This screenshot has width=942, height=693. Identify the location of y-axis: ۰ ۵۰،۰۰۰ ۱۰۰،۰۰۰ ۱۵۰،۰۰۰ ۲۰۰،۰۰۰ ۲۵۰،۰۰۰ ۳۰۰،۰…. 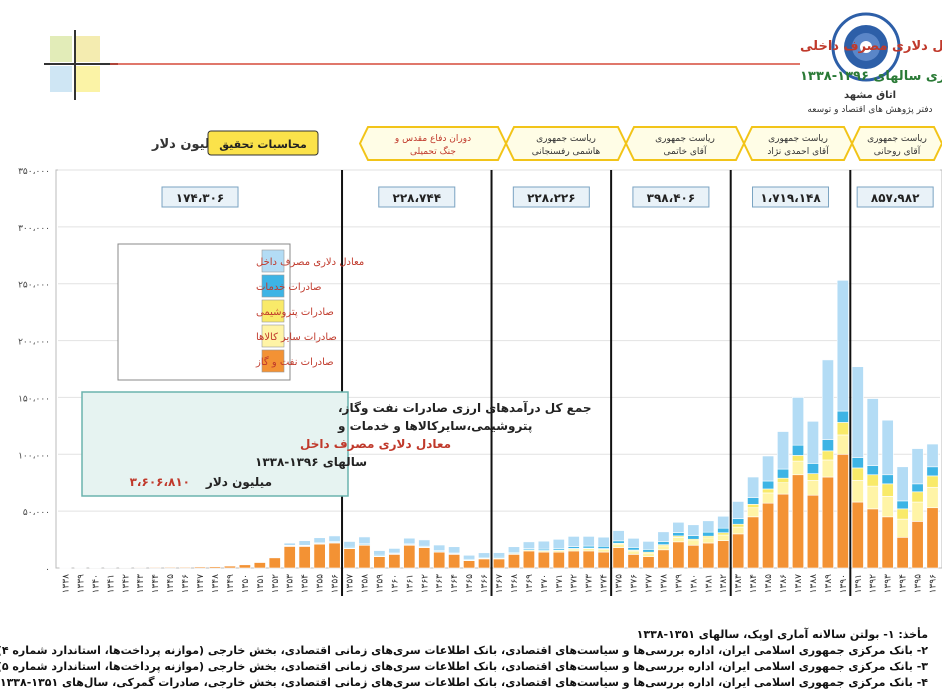
(34, 371).